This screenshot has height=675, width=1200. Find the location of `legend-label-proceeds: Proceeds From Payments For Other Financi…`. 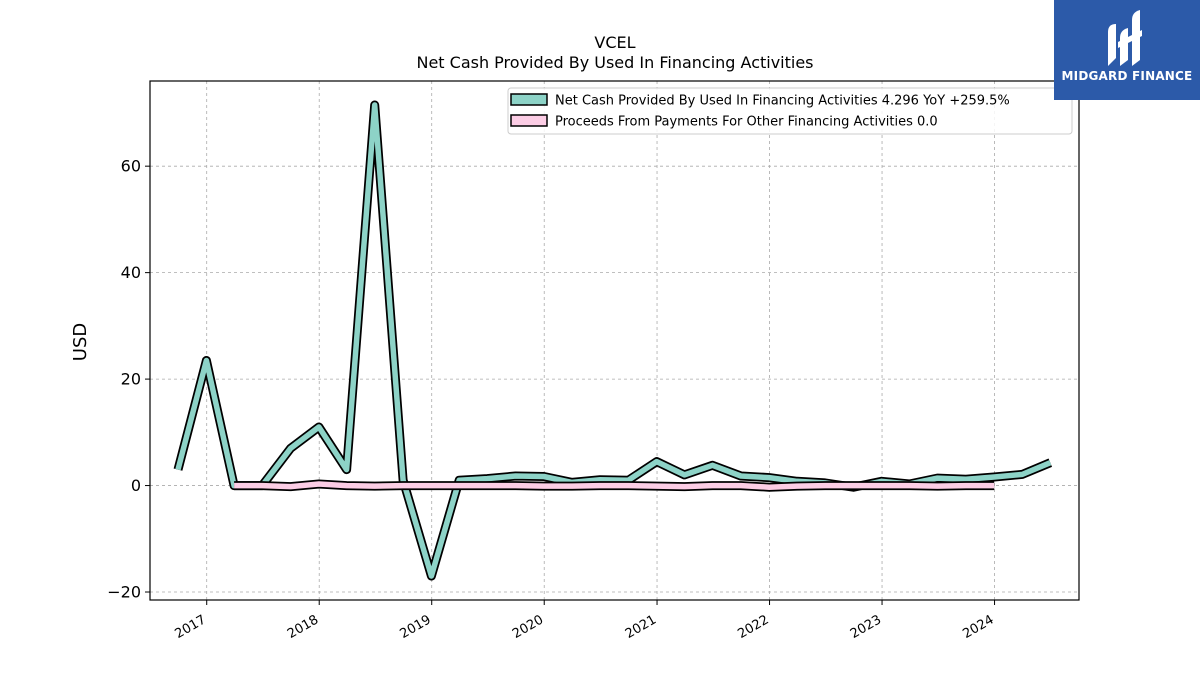

legend-label-proceeds: Proceeds From Payments For Other Financi… is located at coordinates (746, 122).